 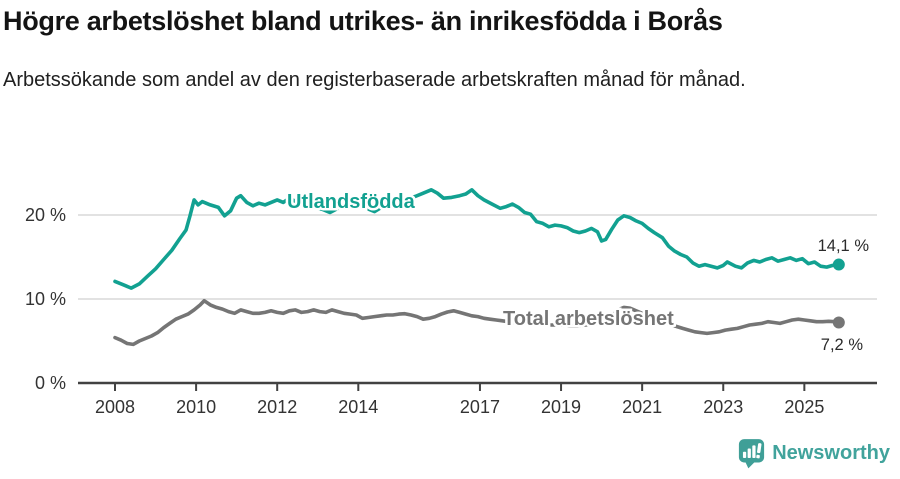 What do you see at coordinates (642, 407) in the screenshot?
I see `x-axis-tick-label: 2021` at bounding box center [642, 407].